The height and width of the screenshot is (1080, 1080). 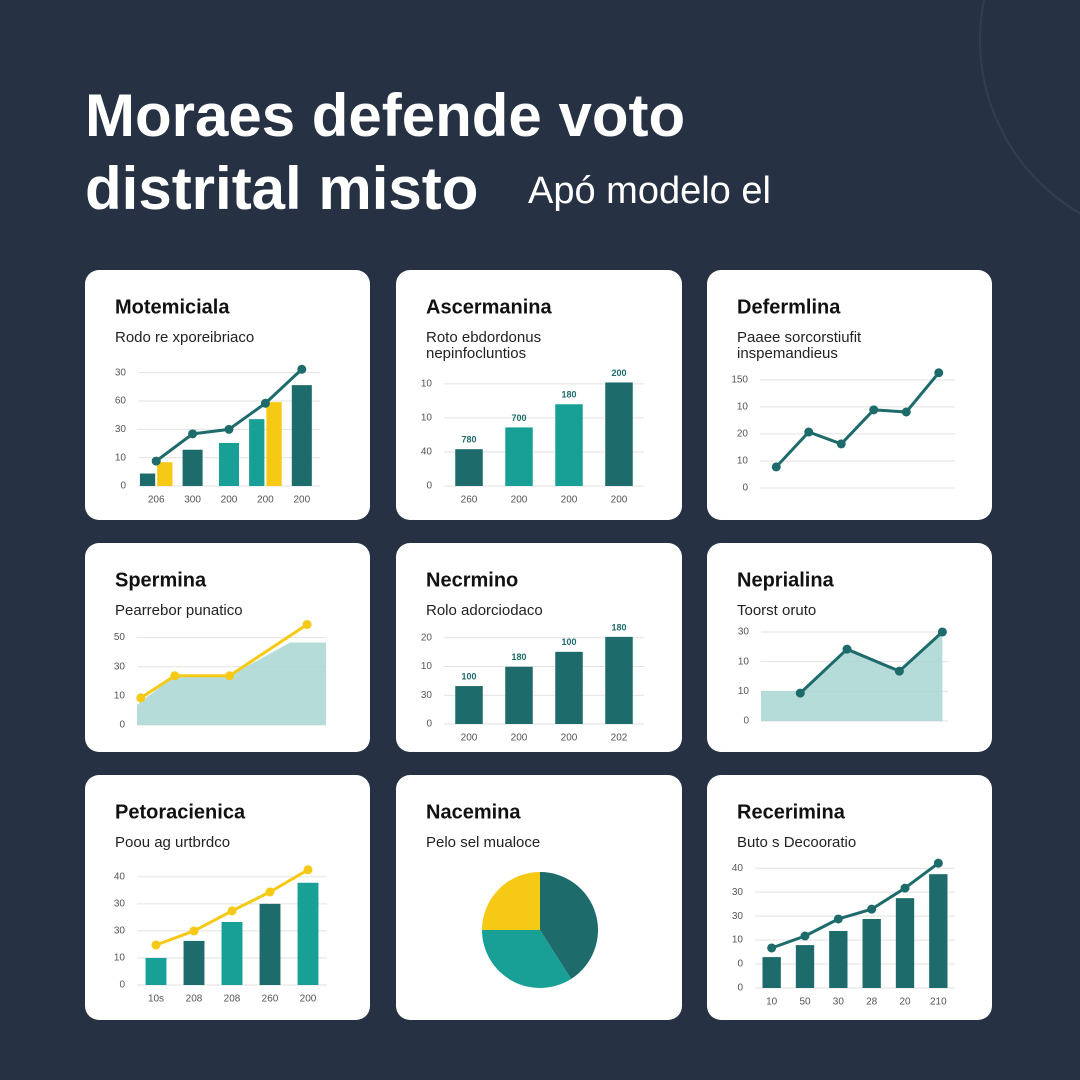 I want to click on page-title: Moraes defende voto, so click(x=385, y=115).